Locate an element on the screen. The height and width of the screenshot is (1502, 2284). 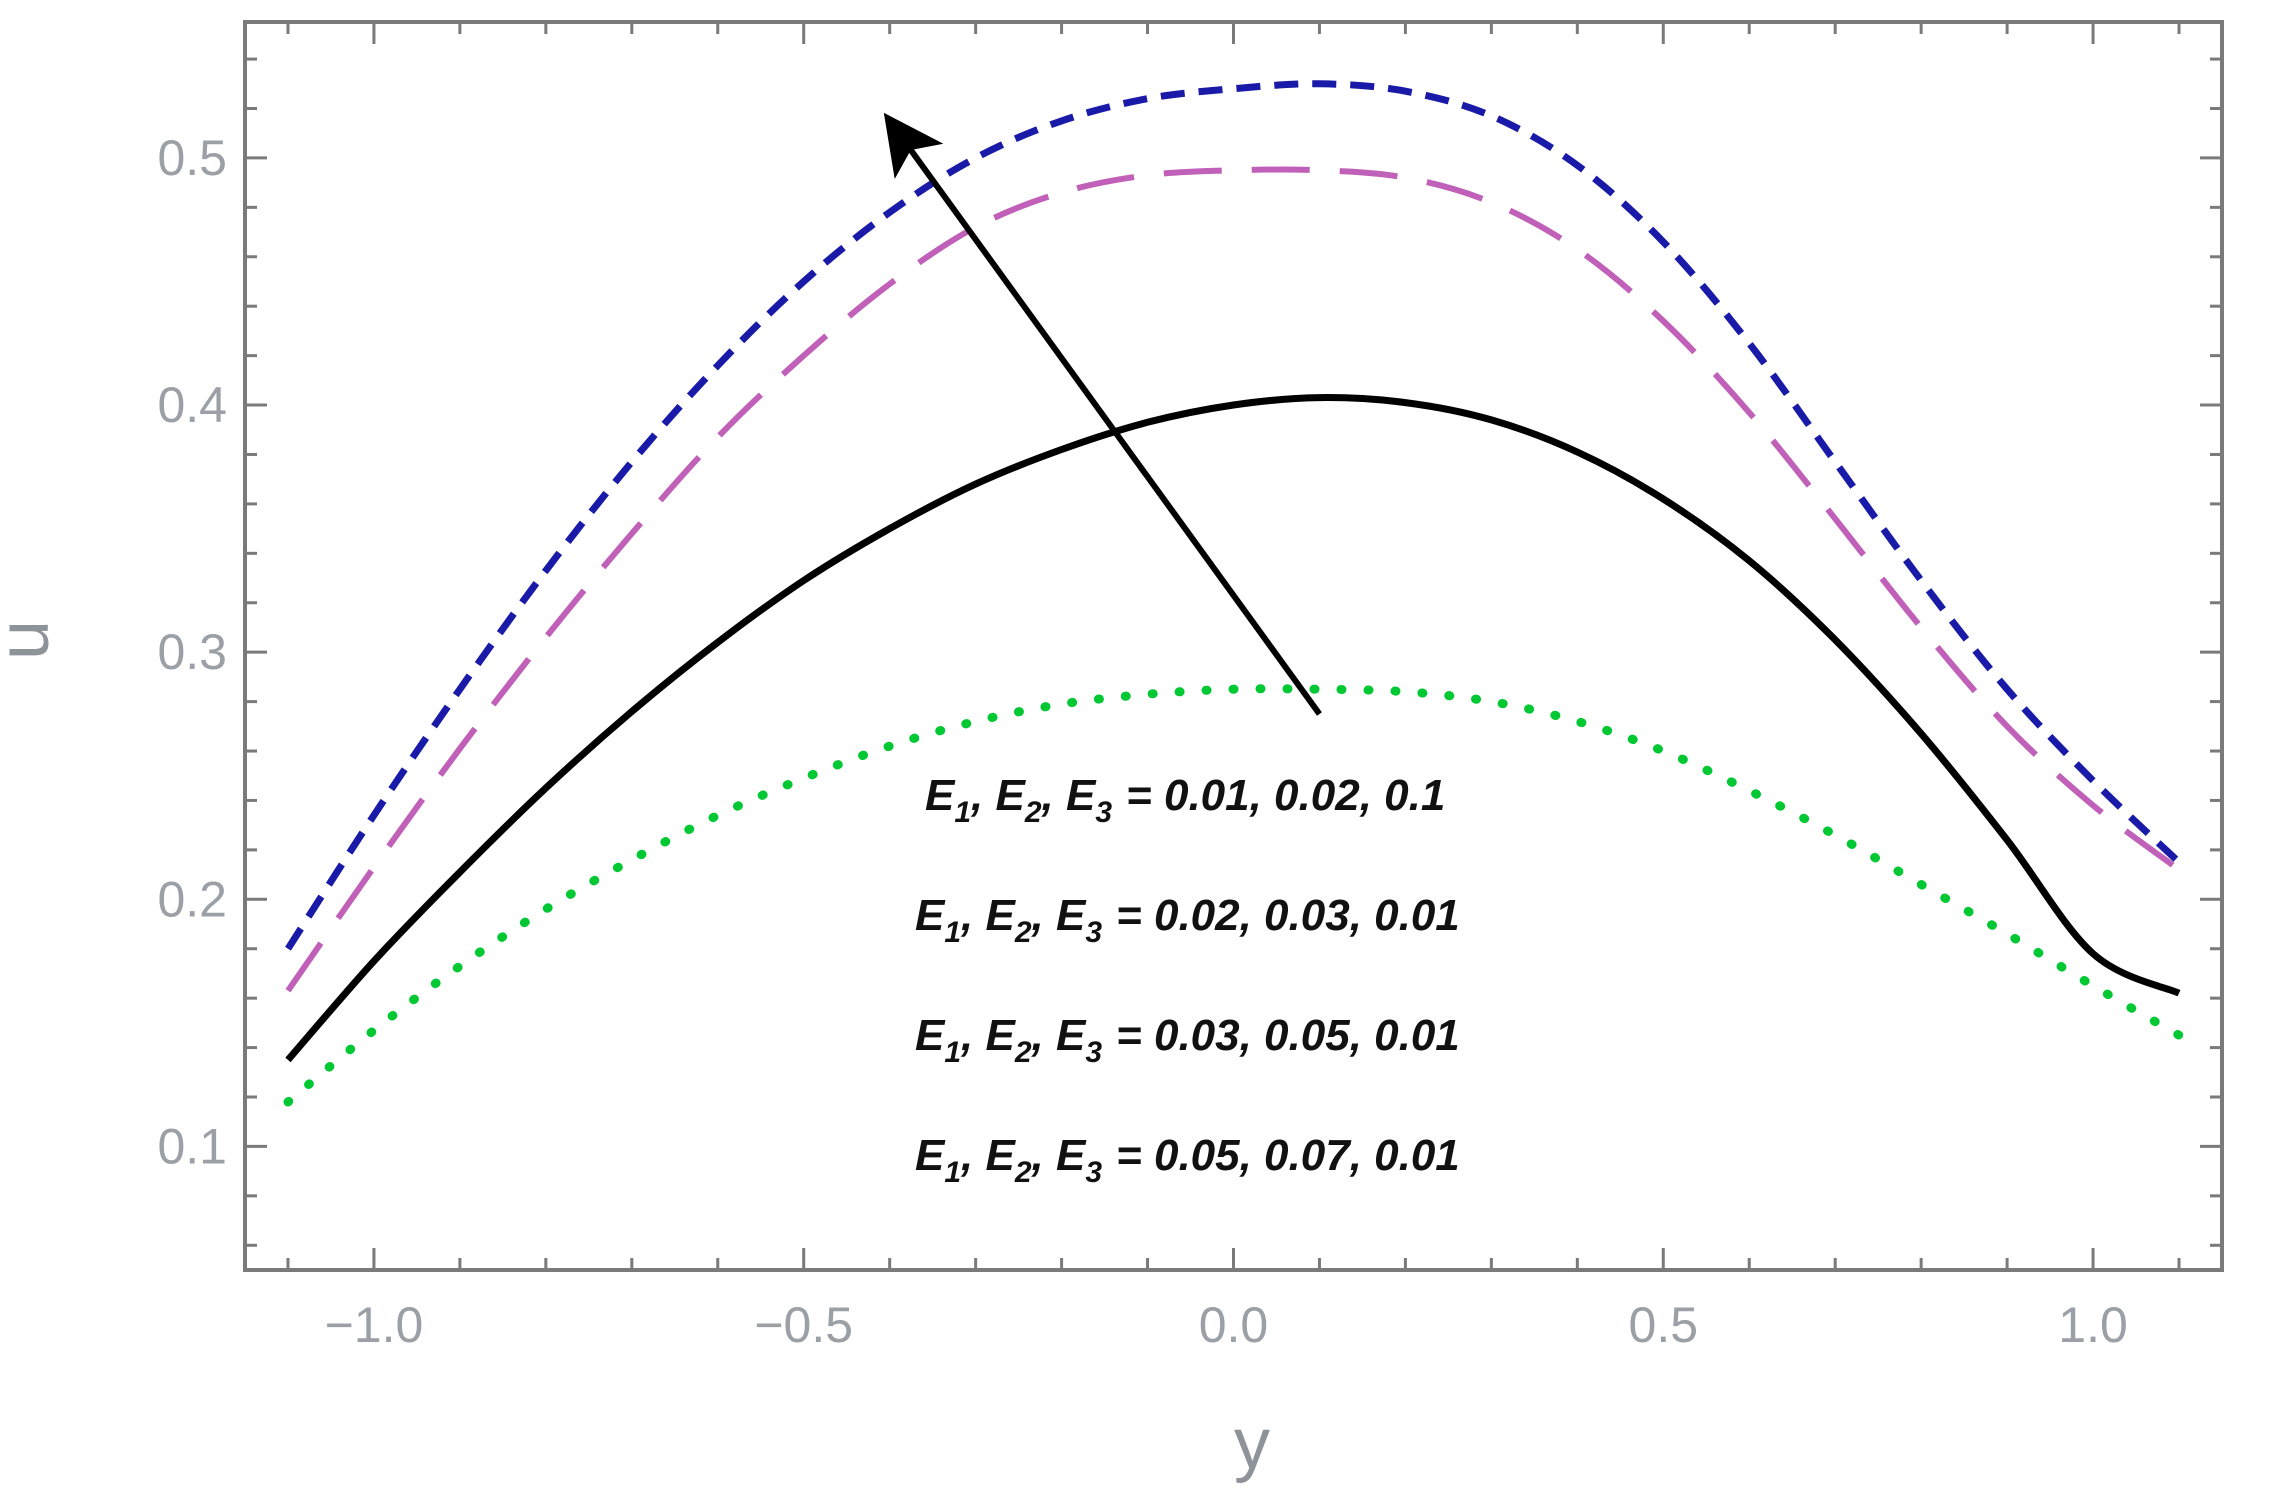
x-tick-label: 0.0 is located at coordinates (1234, 1325).